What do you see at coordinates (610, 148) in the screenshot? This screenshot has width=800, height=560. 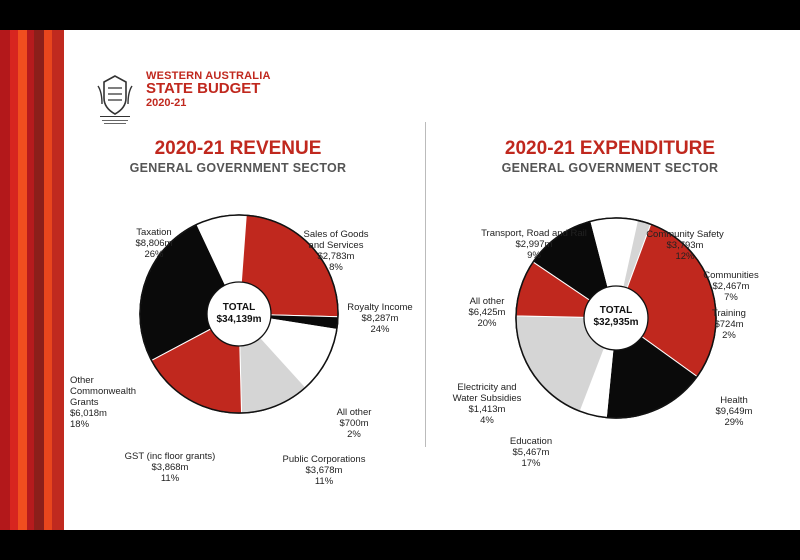 I see `expenditure-title: 2020-21 EXPENDITURE` at bounding box center [610, 148].